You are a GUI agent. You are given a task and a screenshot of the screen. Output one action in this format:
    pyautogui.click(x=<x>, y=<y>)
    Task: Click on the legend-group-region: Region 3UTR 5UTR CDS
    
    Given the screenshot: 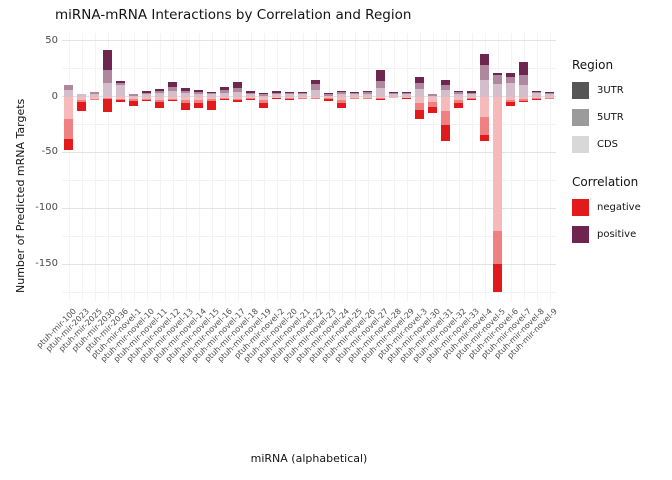 What is the action you would take?
    pyautogui.click(x=622, y=105)
    